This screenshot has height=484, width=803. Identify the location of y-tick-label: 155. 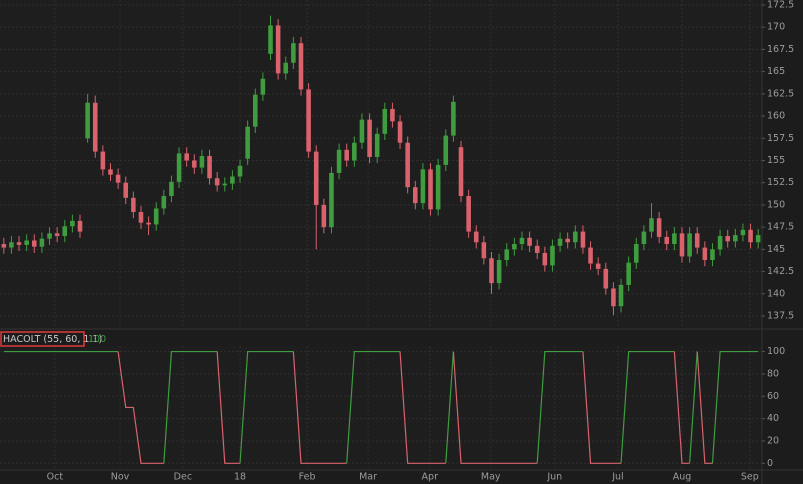
(776, 160).